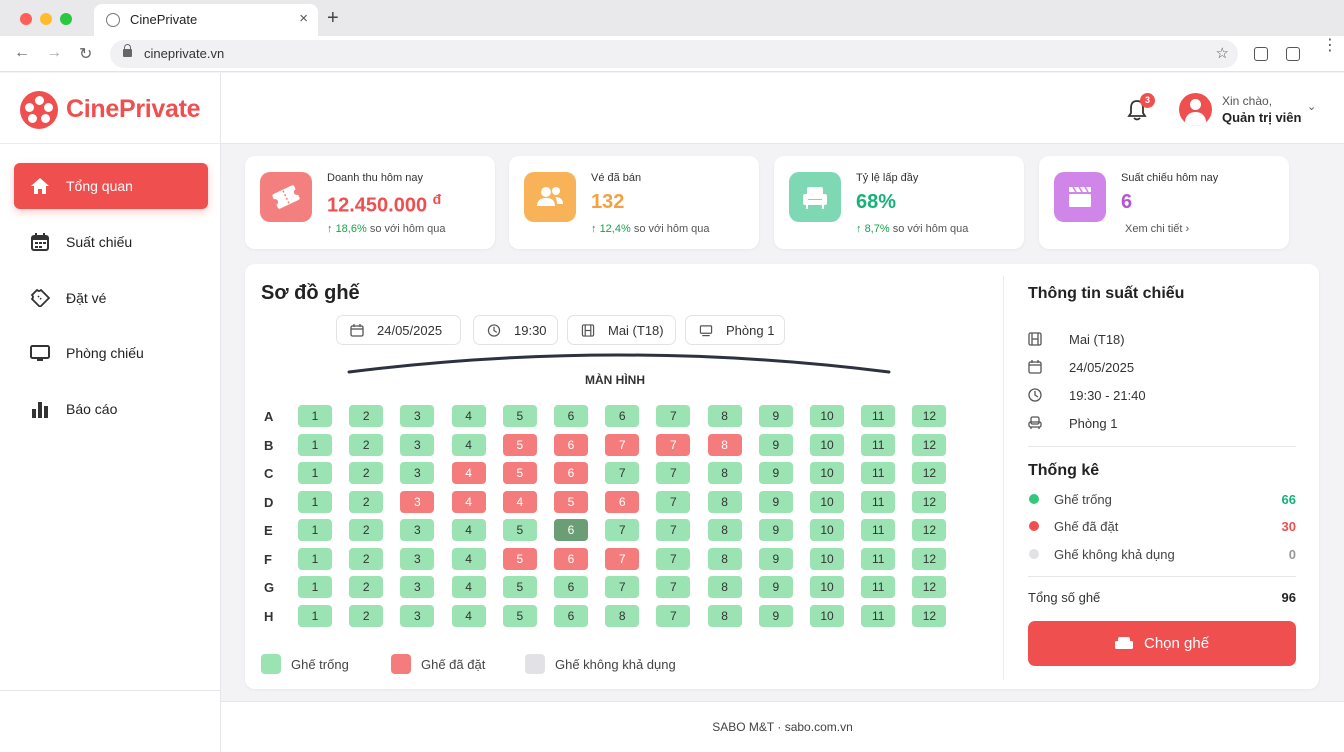 This screenshot has height=752, width=1344. I want to click on seat-c-6: 6, so click(571, 473).